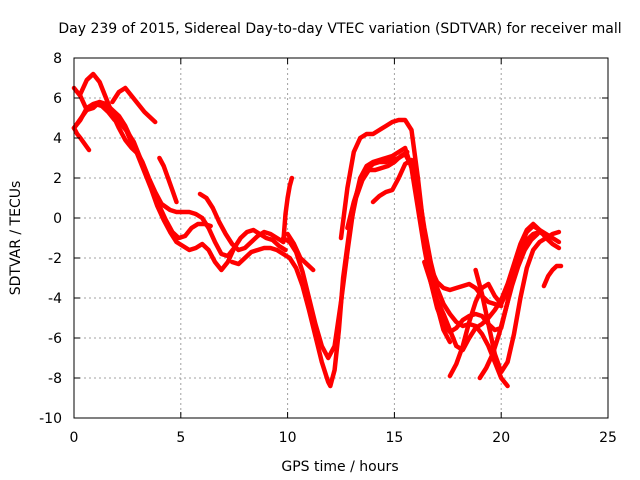 This screenshot has width=640, height=480. Describe the element at coordinates (57, 219) in the screenshot. I see `y-tick-label: 0` at that location.